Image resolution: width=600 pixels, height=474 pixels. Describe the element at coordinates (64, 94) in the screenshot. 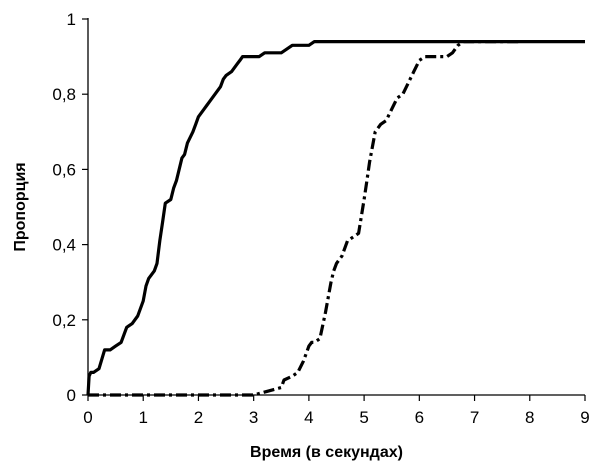

I see `y-tick-label: 0,8` at that location.